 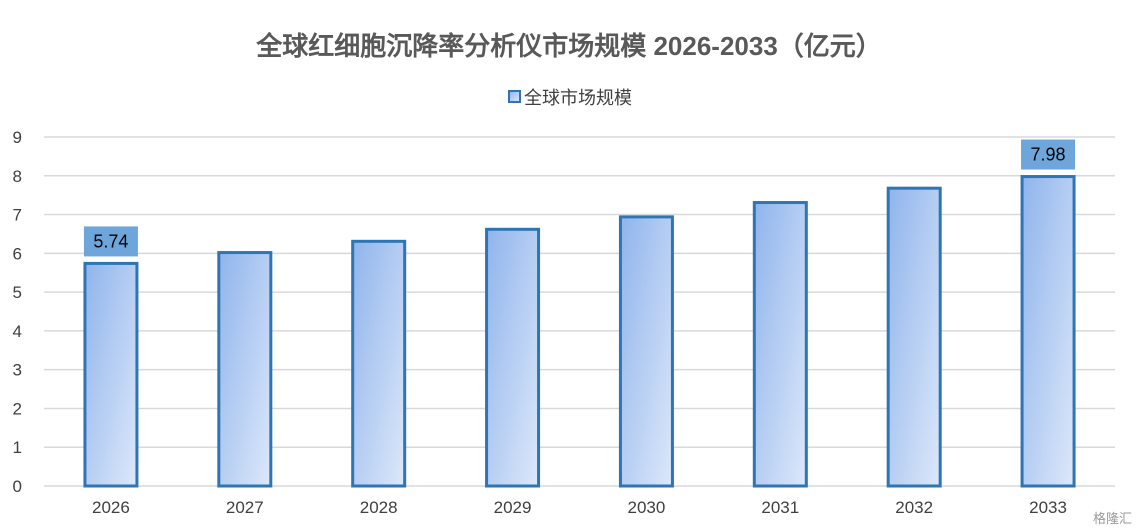 I want to click on bar-2030, so click(x=646, y=351).